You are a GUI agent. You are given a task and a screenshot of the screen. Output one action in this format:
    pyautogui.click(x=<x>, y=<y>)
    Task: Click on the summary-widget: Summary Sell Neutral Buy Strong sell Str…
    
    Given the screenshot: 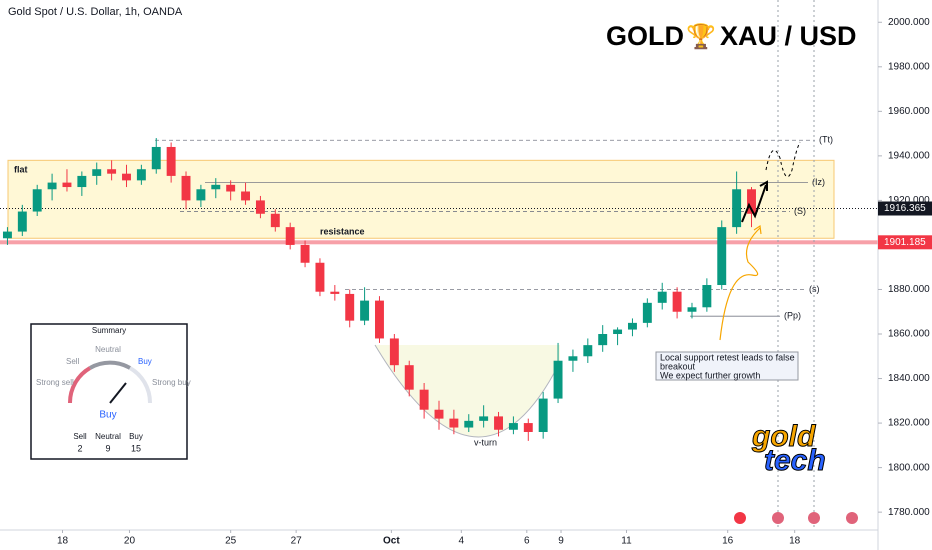 What is the action you would take?
    pyautogui.click(x=110, y=391)
    